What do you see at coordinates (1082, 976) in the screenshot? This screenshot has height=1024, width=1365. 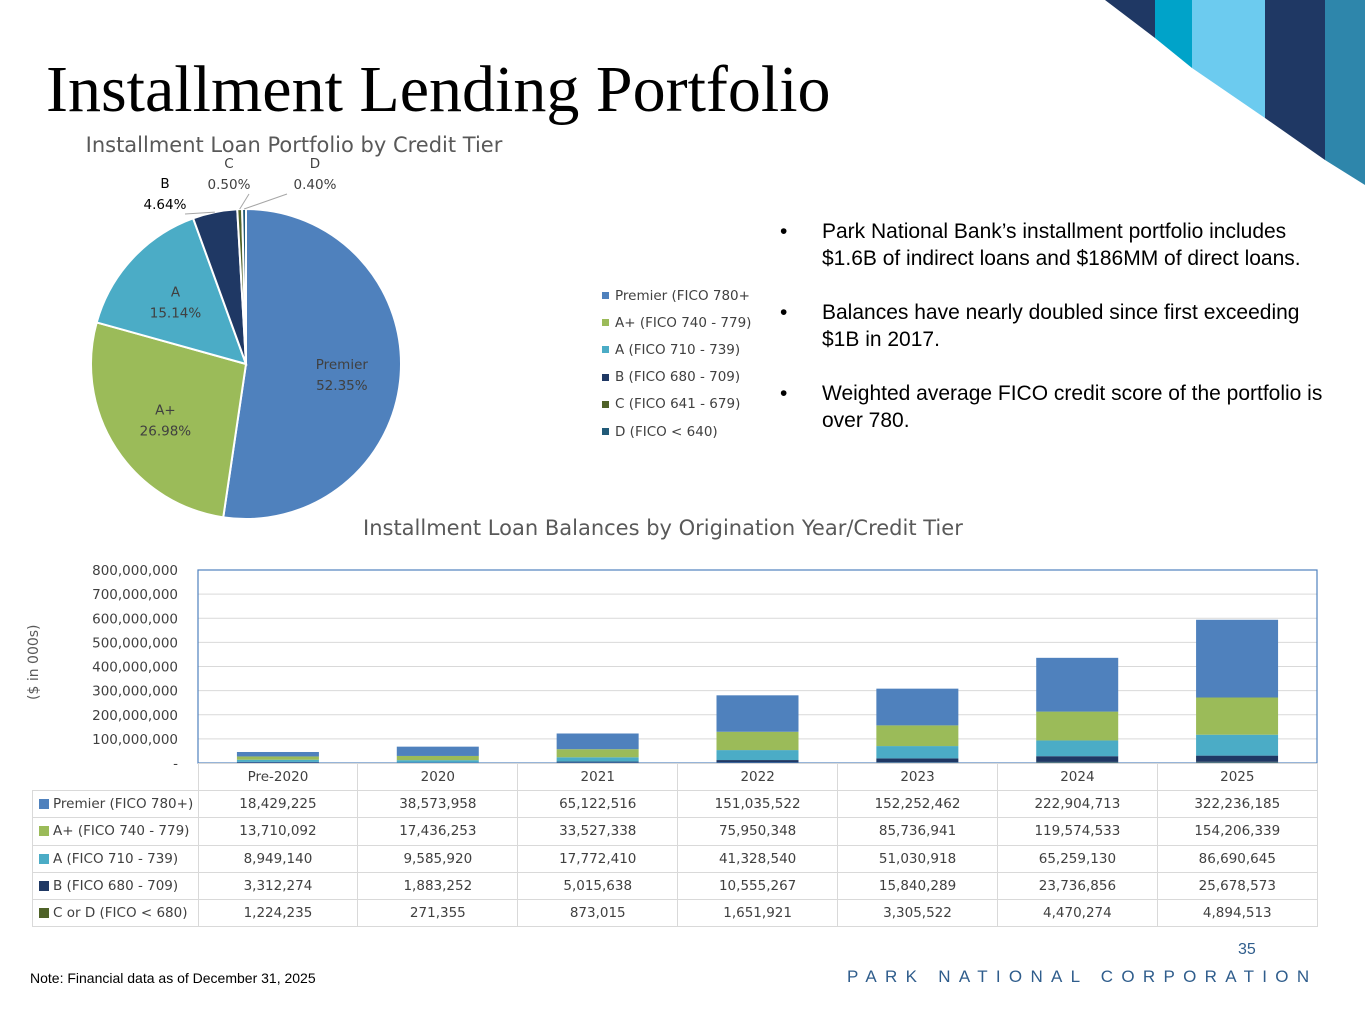 I see `corporation-name: PARK NATIONAL CORPORATION` at bounding box center [1082, 976].